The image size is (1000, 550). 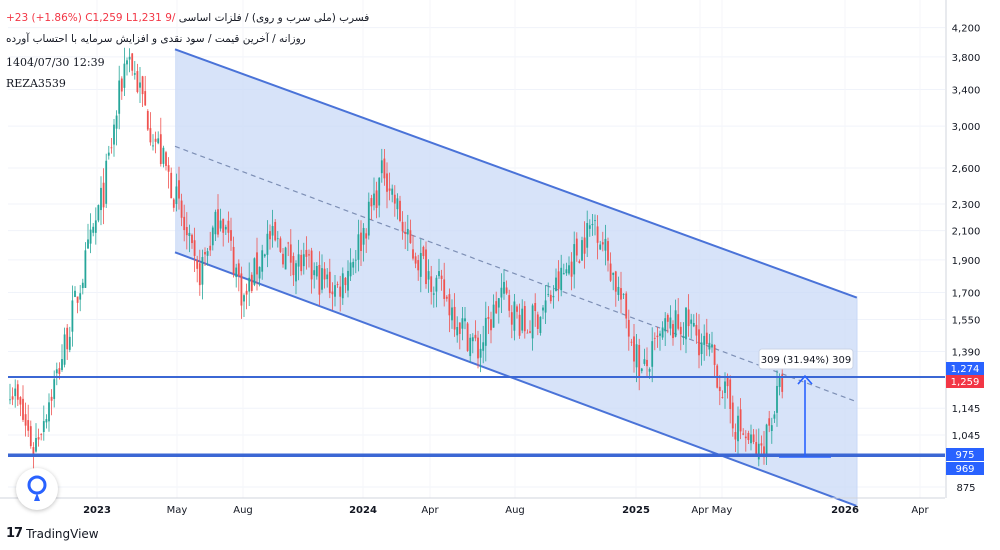 What do you see at coordinates (965, 369) in the screenshot?
I see `price-label: 1,274` at bounding box center [965, 369].